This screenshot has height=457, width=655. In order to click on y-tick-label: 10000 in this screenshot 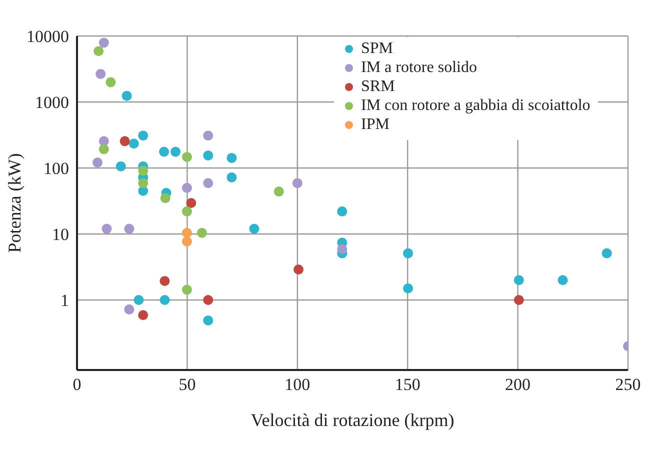, I will do `click(47, 36)`.